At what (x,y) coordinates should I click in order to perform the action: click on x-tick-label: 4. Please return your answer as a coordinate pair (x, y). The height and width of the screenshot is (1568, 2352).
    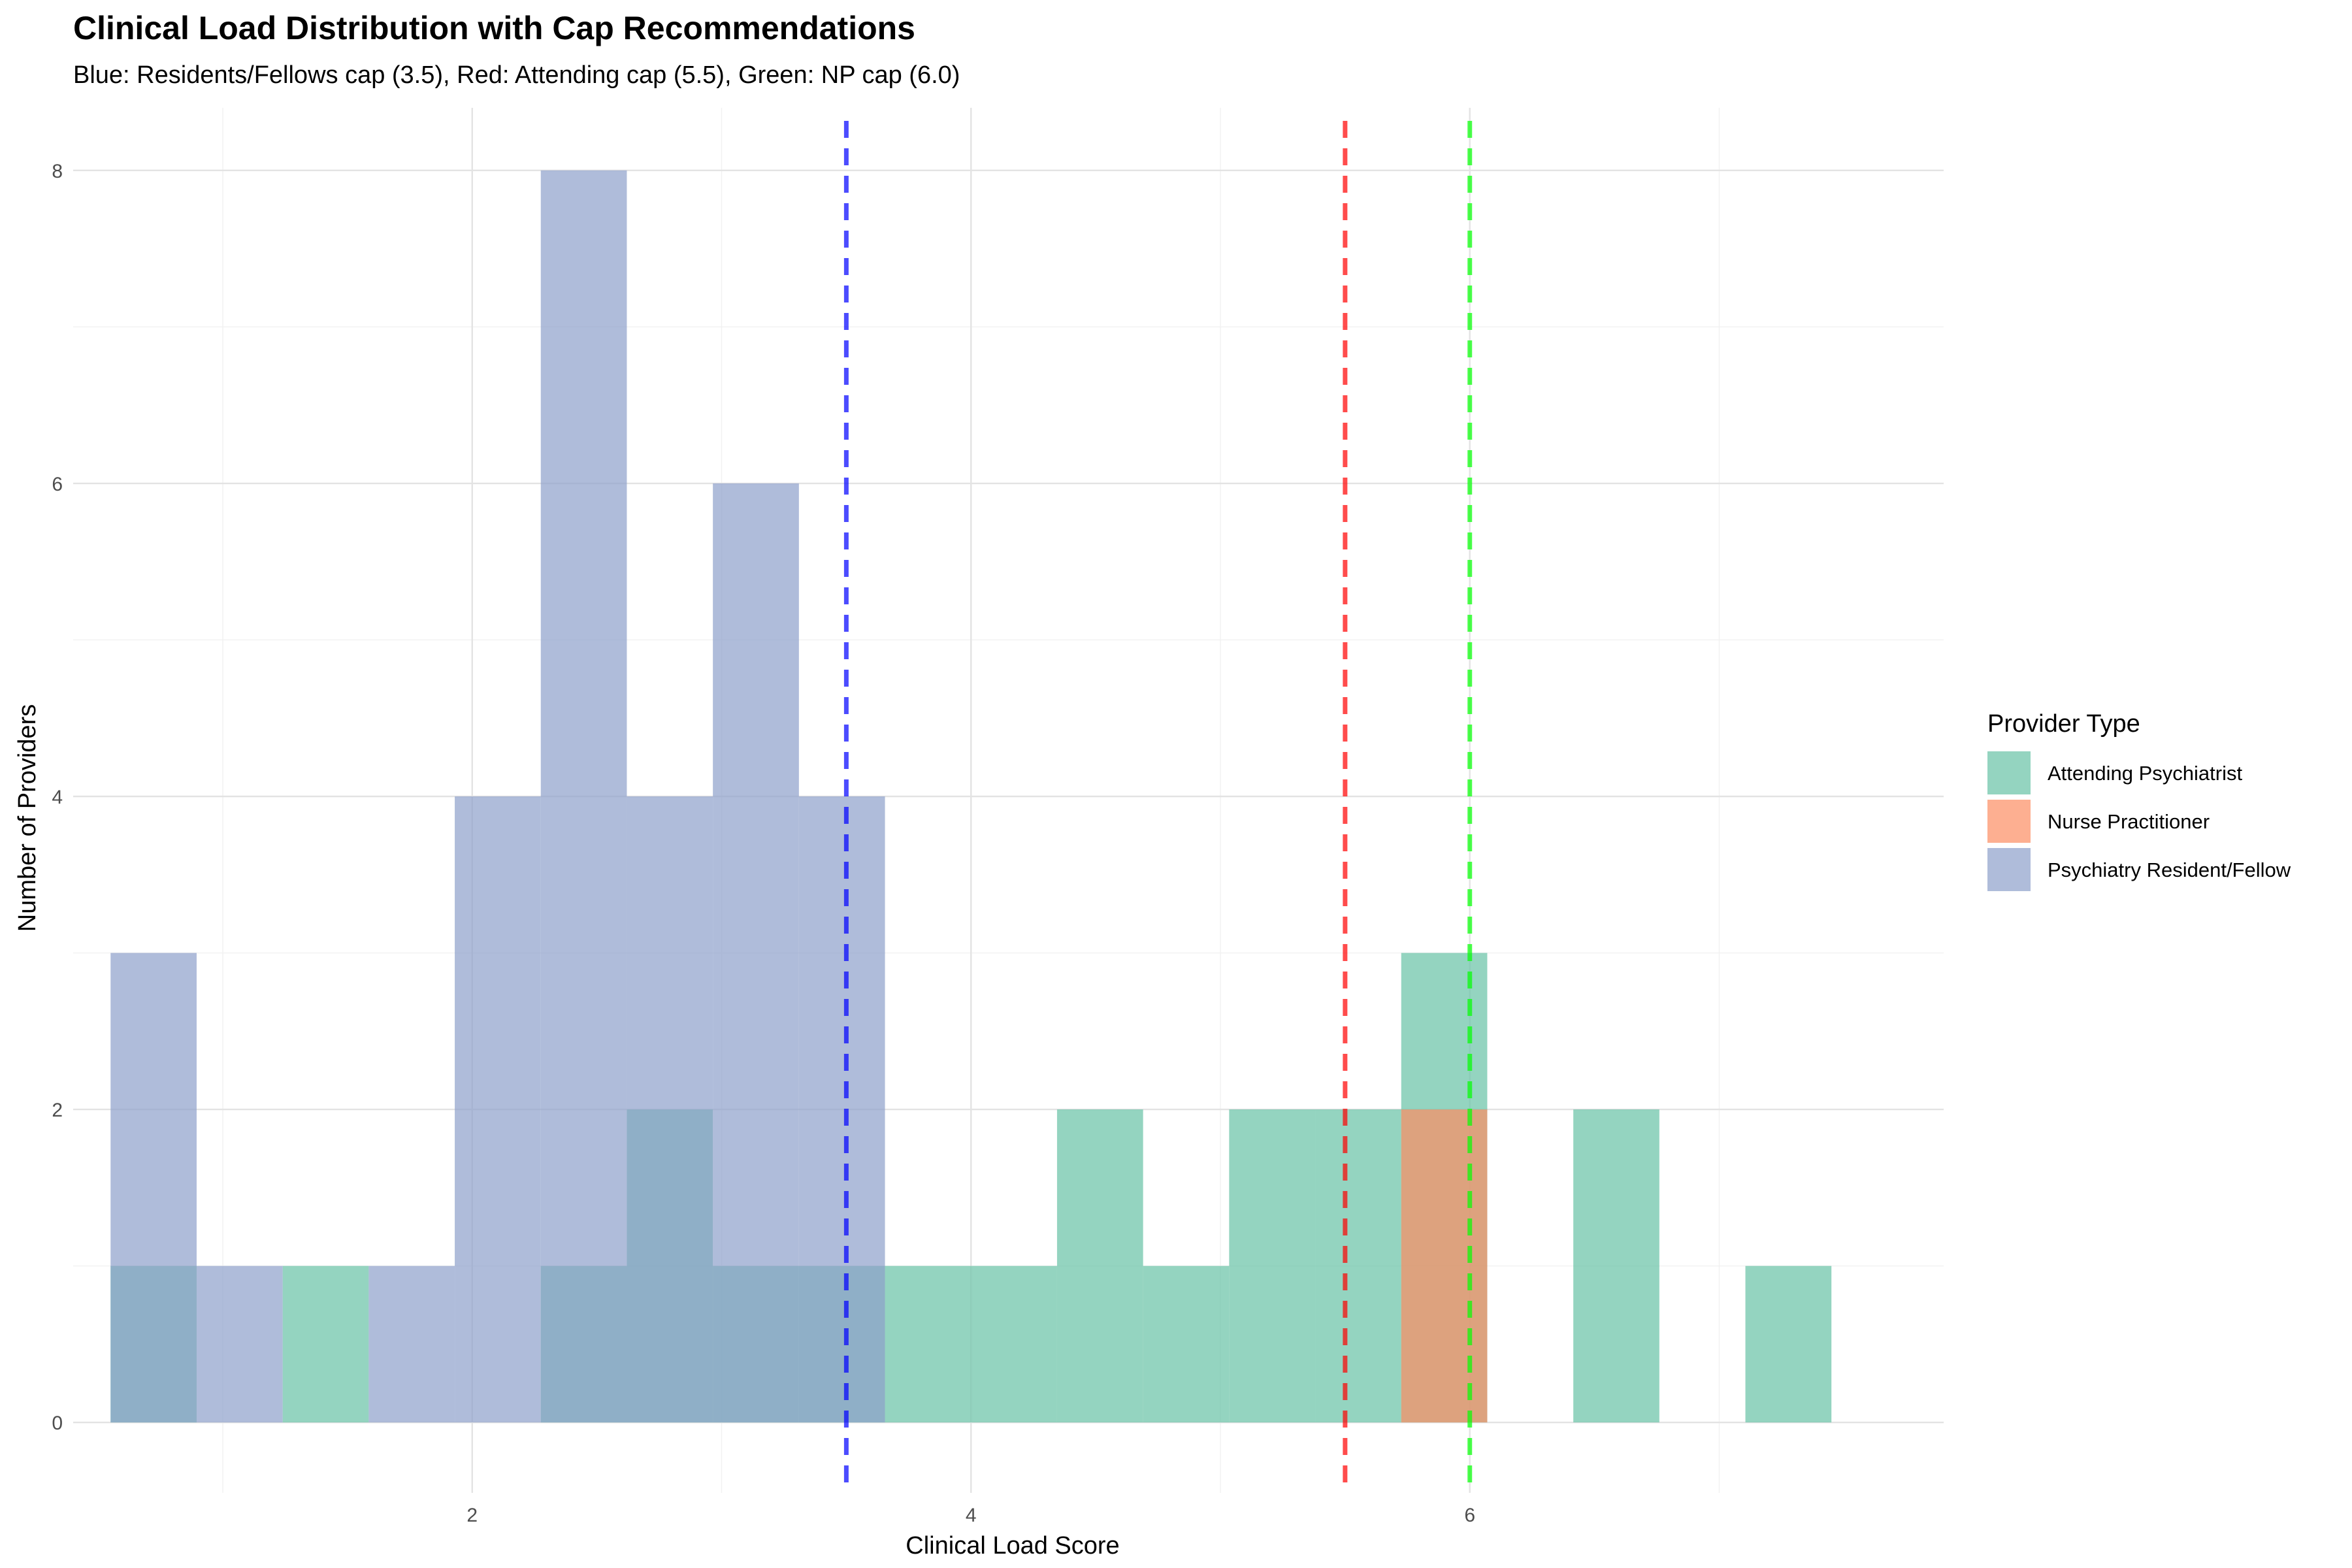
    Looking at the image, I should click on (971, 1515).